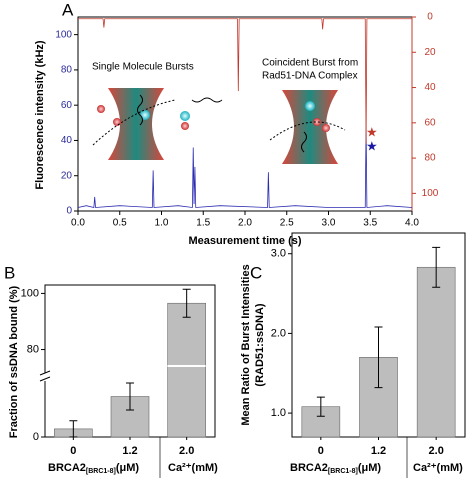 The width and height of the screenshot is (474, 482). I want to click on panel-label: A, so click(68, 9).